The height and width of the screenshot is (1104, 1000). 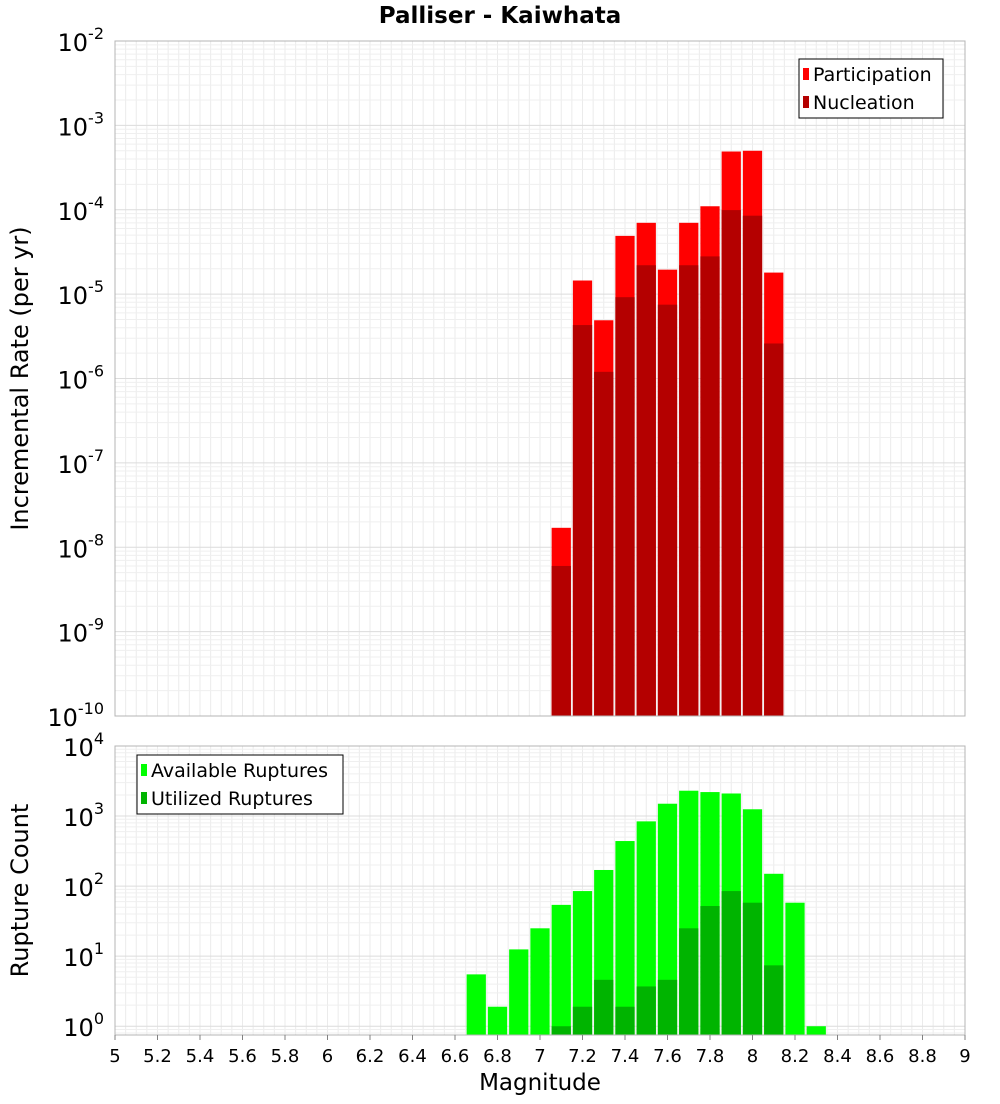 What do you see at coordinates (500, 16) in the screenshot?
I see `chart-title: Palliser - Kaiwhata` at bounding box center [500, 16].